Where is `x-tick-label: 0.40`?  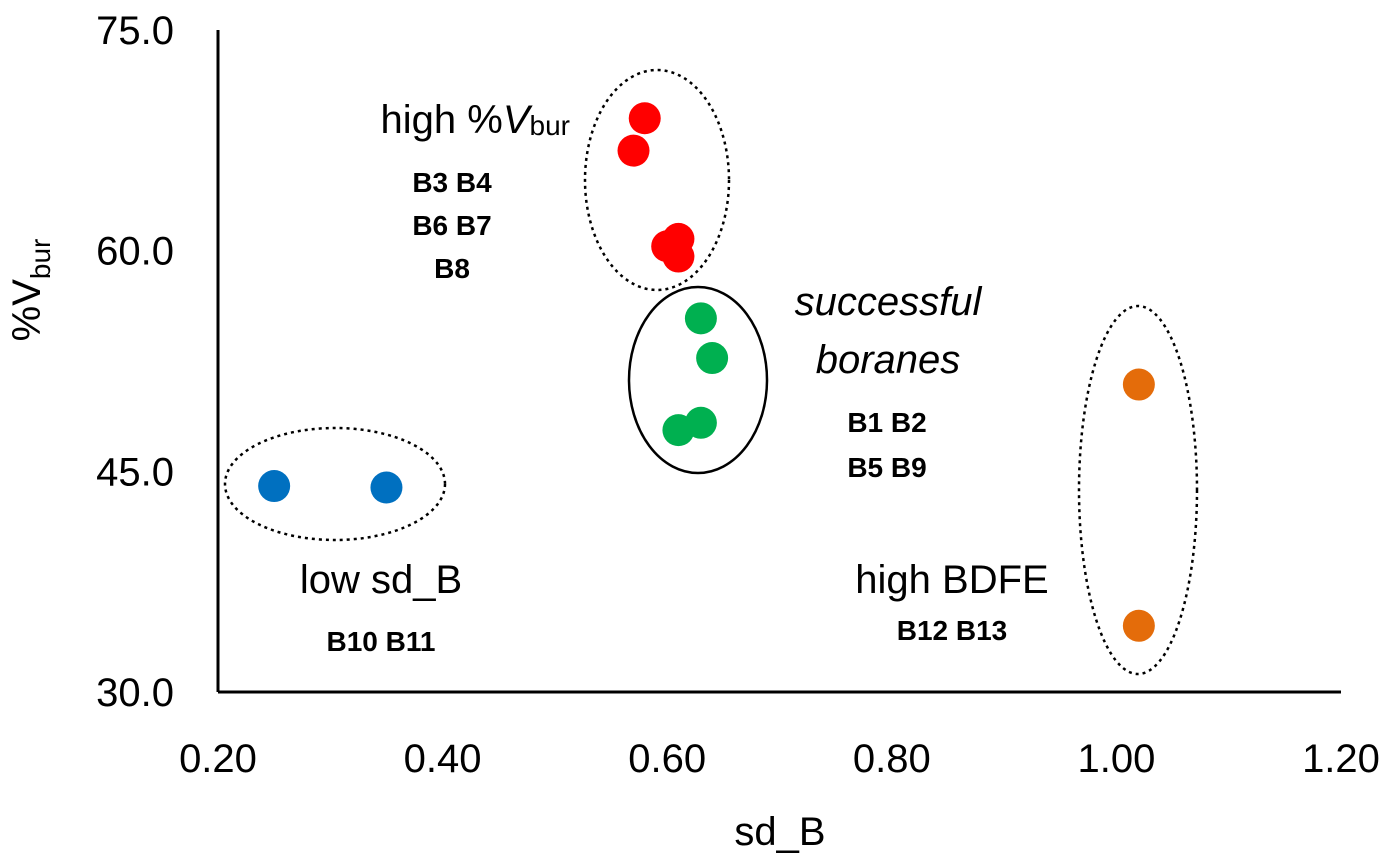 x-tick-label: 0.40 is located at coordinates (443, 759).